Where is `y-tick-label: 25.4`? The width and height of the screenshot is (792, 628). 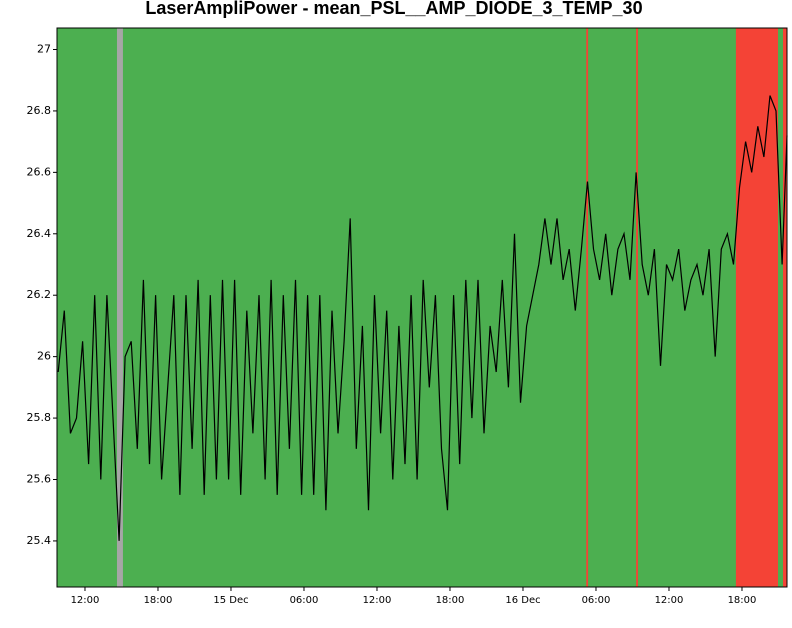 y-tick-label: 25.4 is located at coordinates (39, 540).